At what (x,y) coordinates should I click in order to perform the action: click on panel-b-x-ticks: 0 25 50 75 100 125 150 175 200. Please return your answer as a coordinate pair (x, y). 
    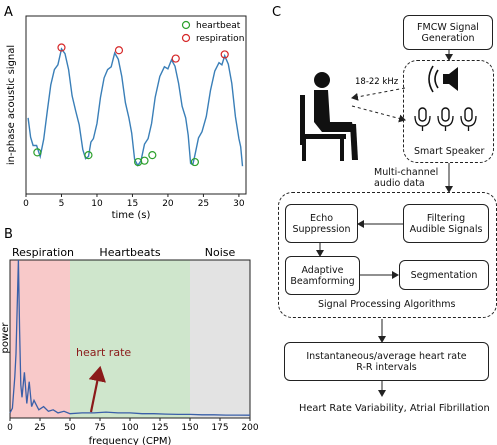
    Looking at the image, I should click on (133, 425).